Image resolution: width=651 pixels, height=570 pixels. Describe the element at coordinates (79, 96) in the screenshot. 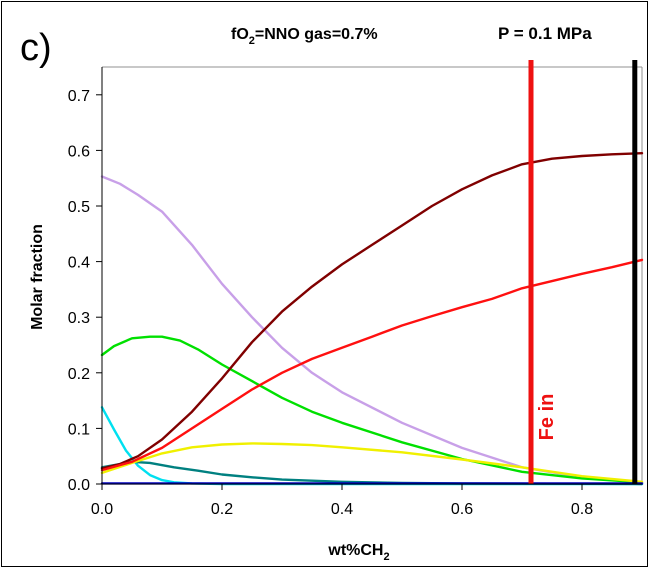

I see `y-tick-label: 0.7` at that location.